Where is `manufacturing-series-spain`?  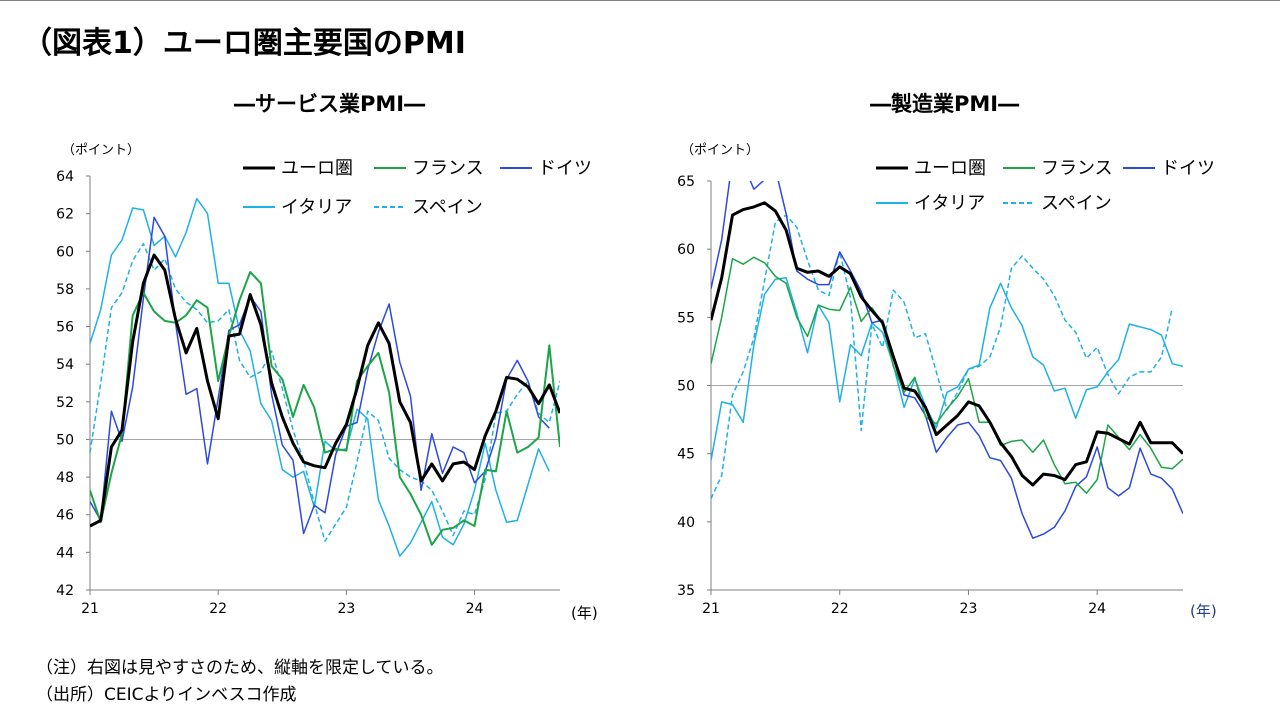 manufacturing-series-spain is located at coordinates (942, 357).